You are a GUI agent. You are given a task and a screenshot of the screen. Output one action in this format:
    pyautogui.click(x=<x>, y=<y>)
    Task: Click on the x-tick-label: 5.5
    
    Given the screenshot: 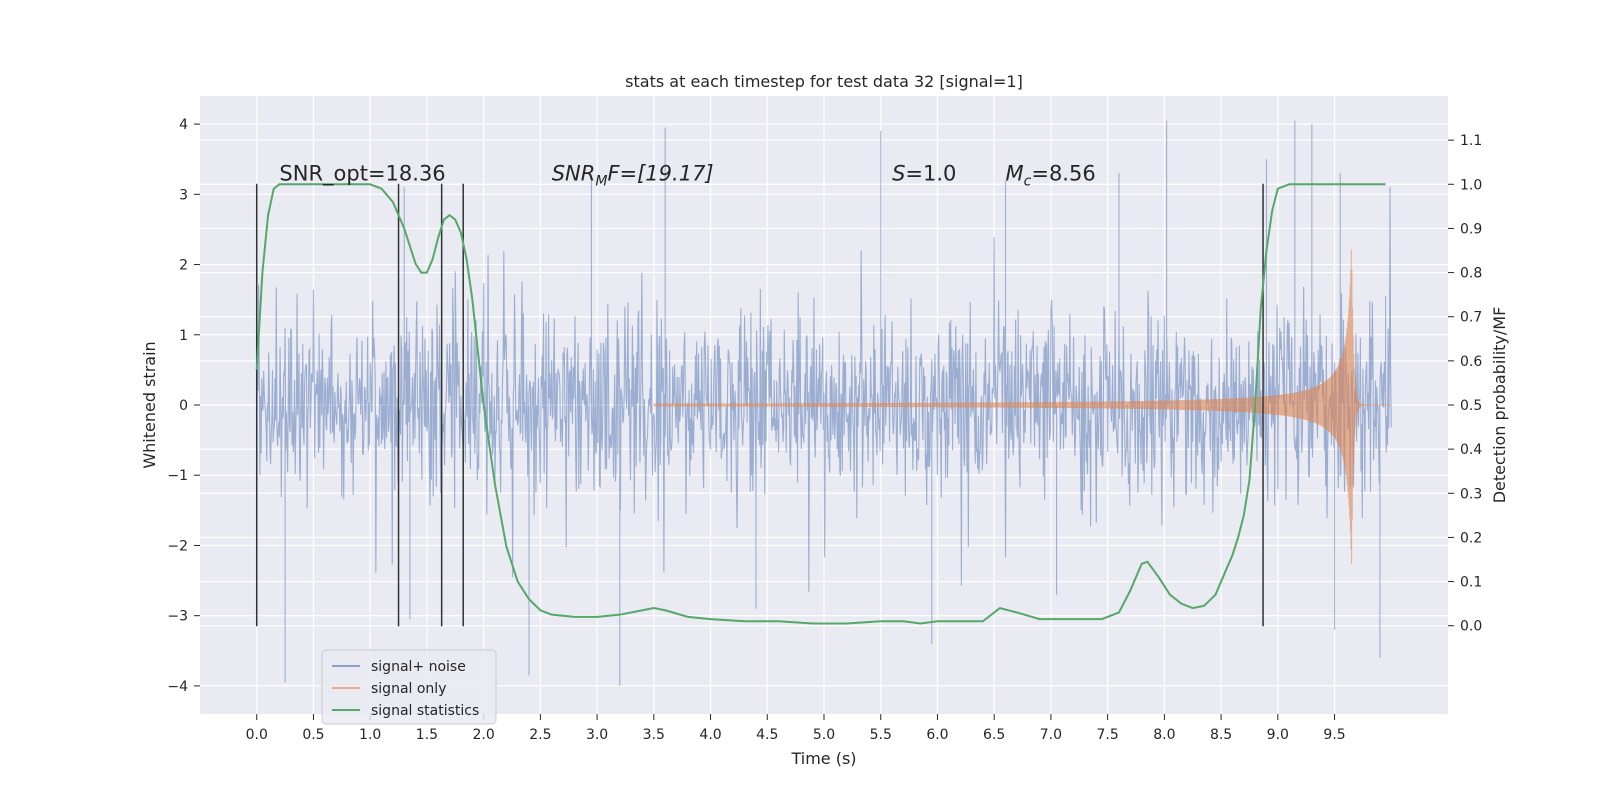 What is the action you would take?
    pyautogui.click(x=881, y=735)
    